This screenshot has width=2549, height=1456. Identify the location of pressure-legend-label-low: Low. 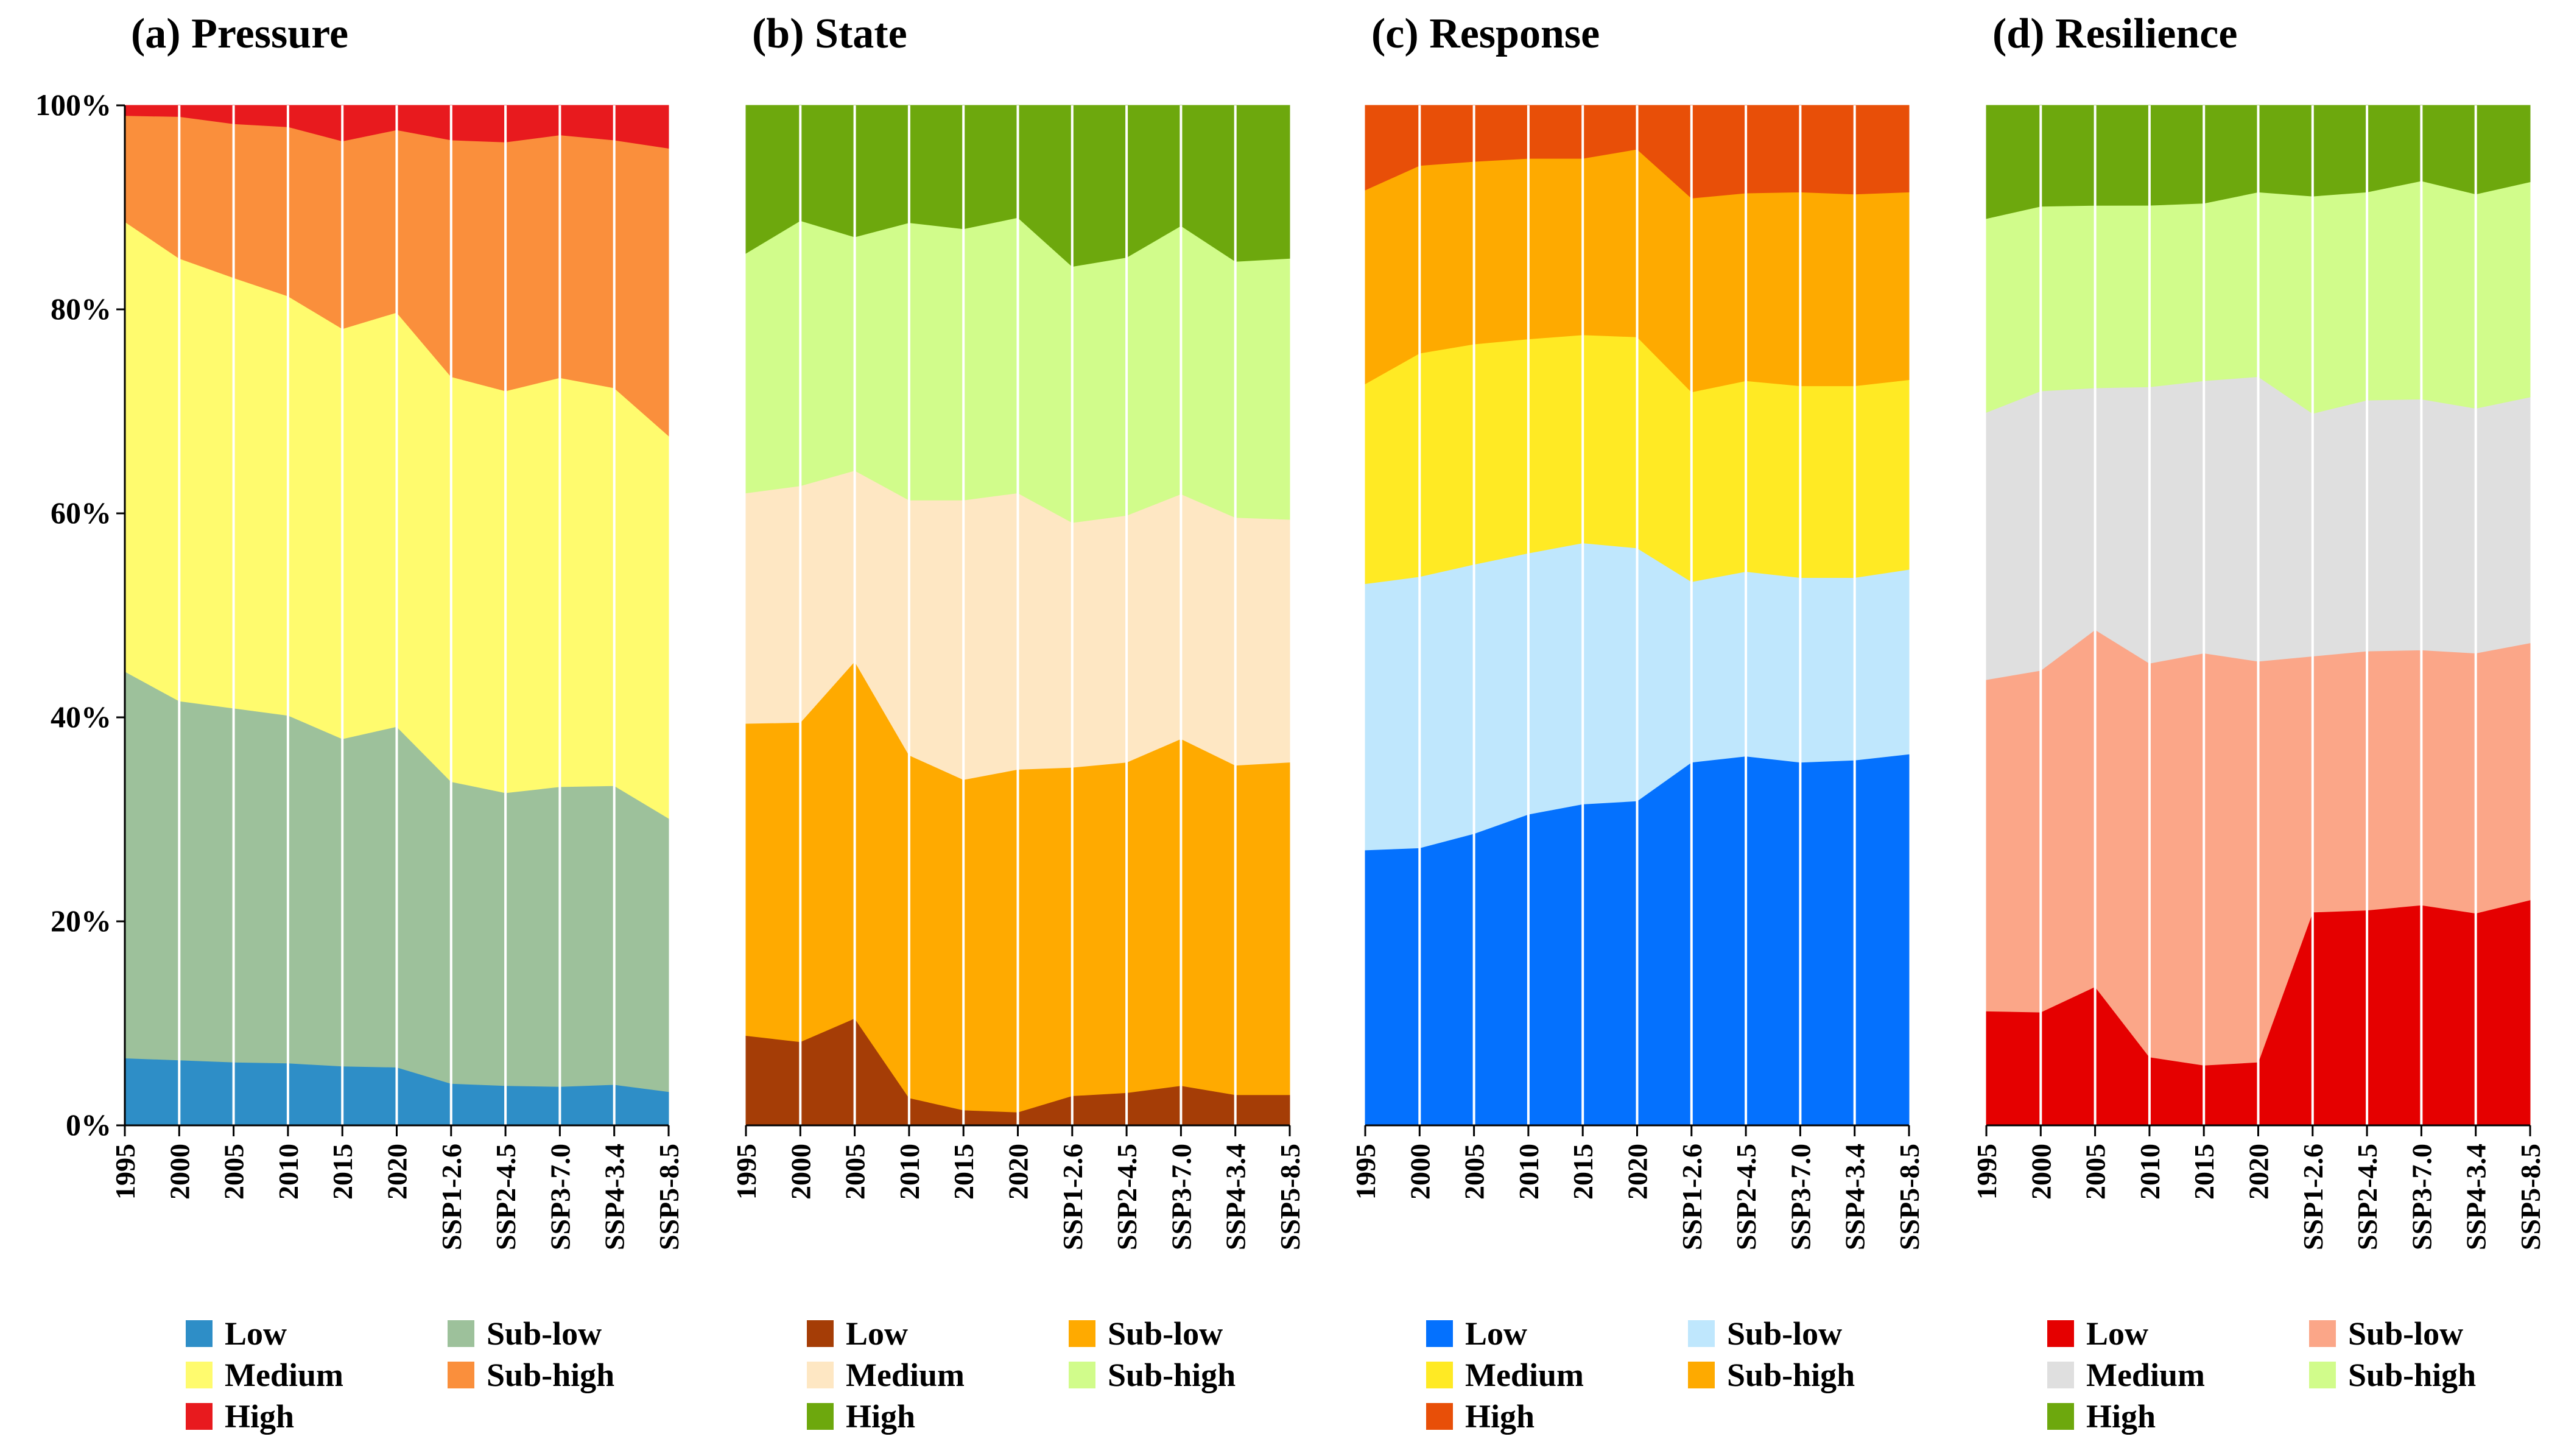
(256, 1334).